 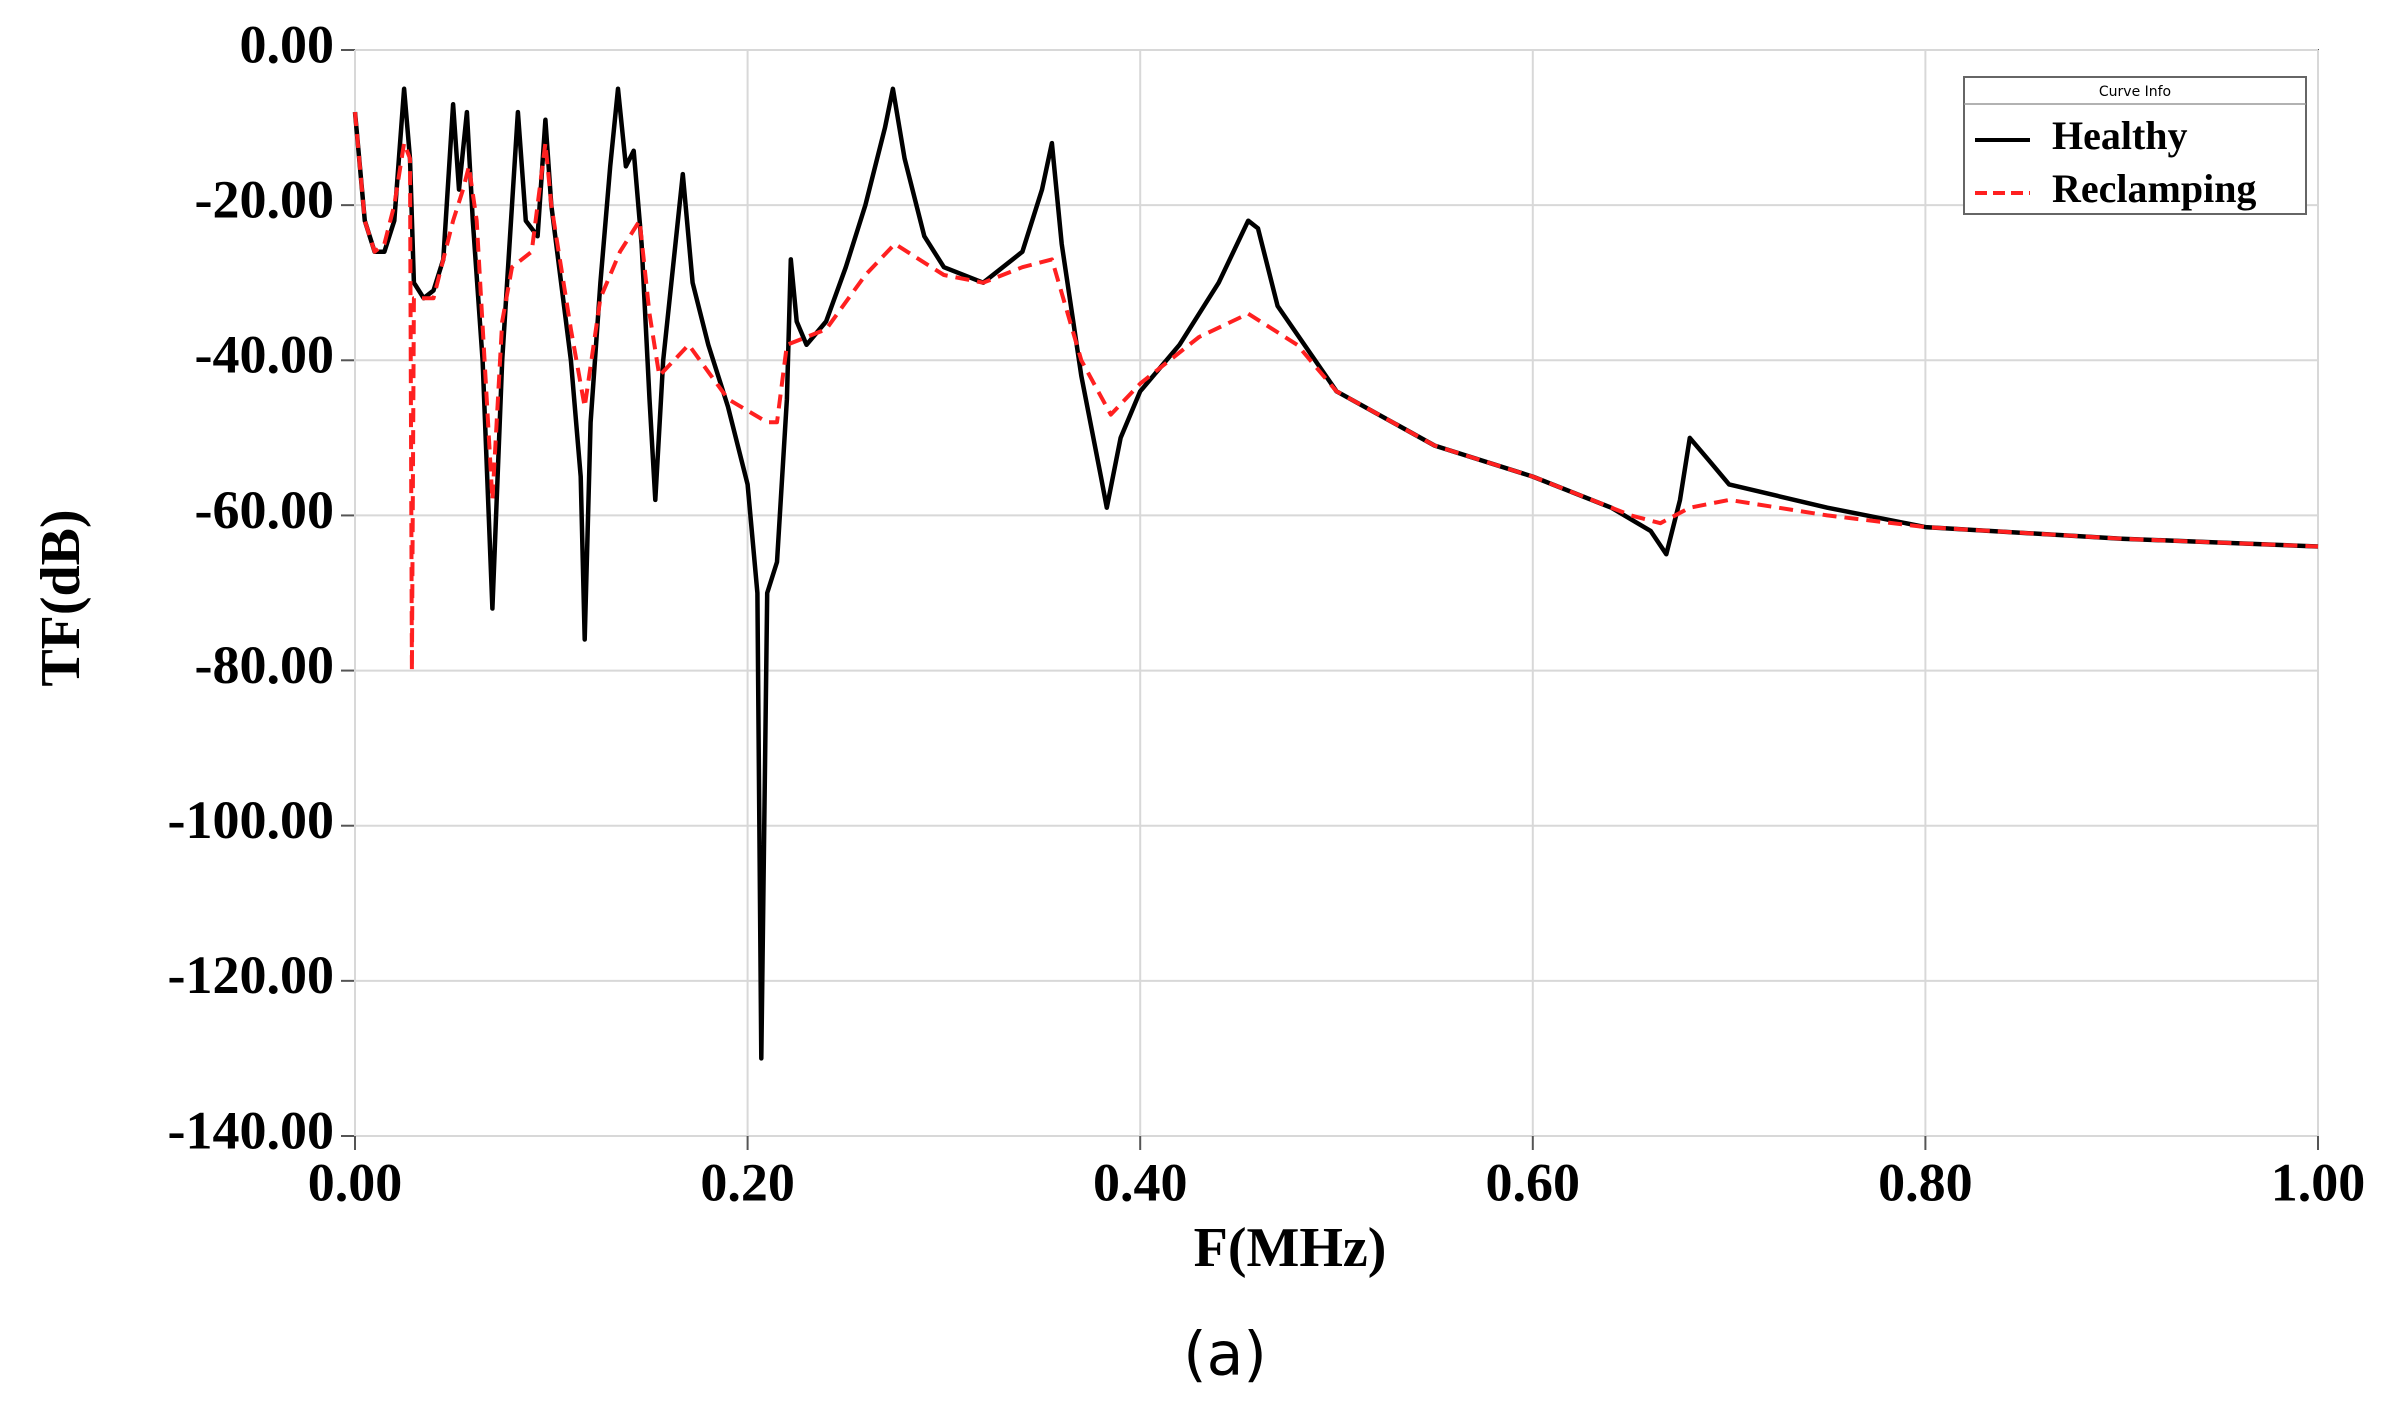 What do you see at coordinates (61, 597) in the screenshot?
I see `y-axis-label: TF(dB)` at bounding box center [61, 597].